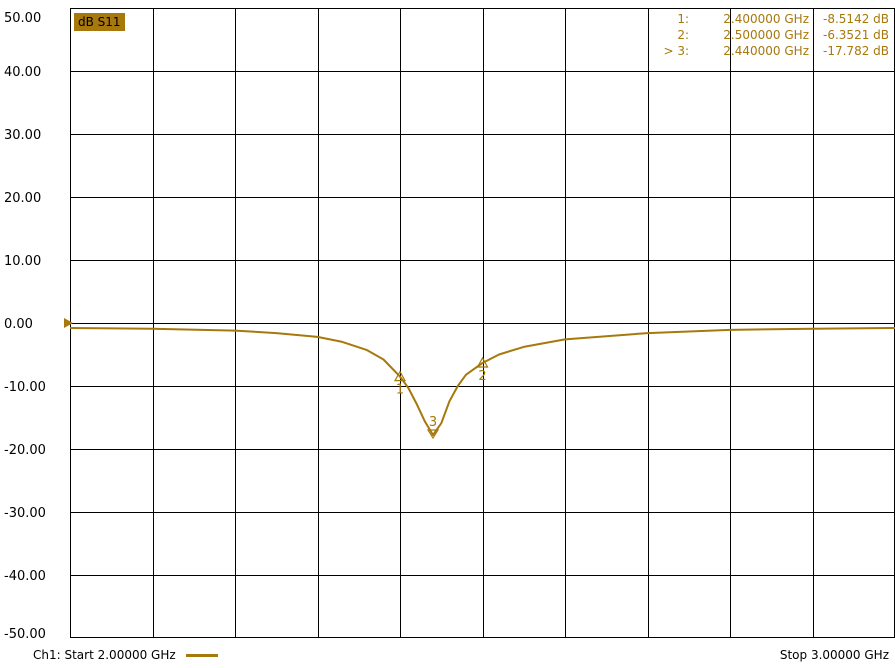 The width and height of the screenshot is (895, 668). Describe the element at coordinates (766, 19) in the screenshot. I see `marker-readout-frequency: 2.400000 GHz` at that location.